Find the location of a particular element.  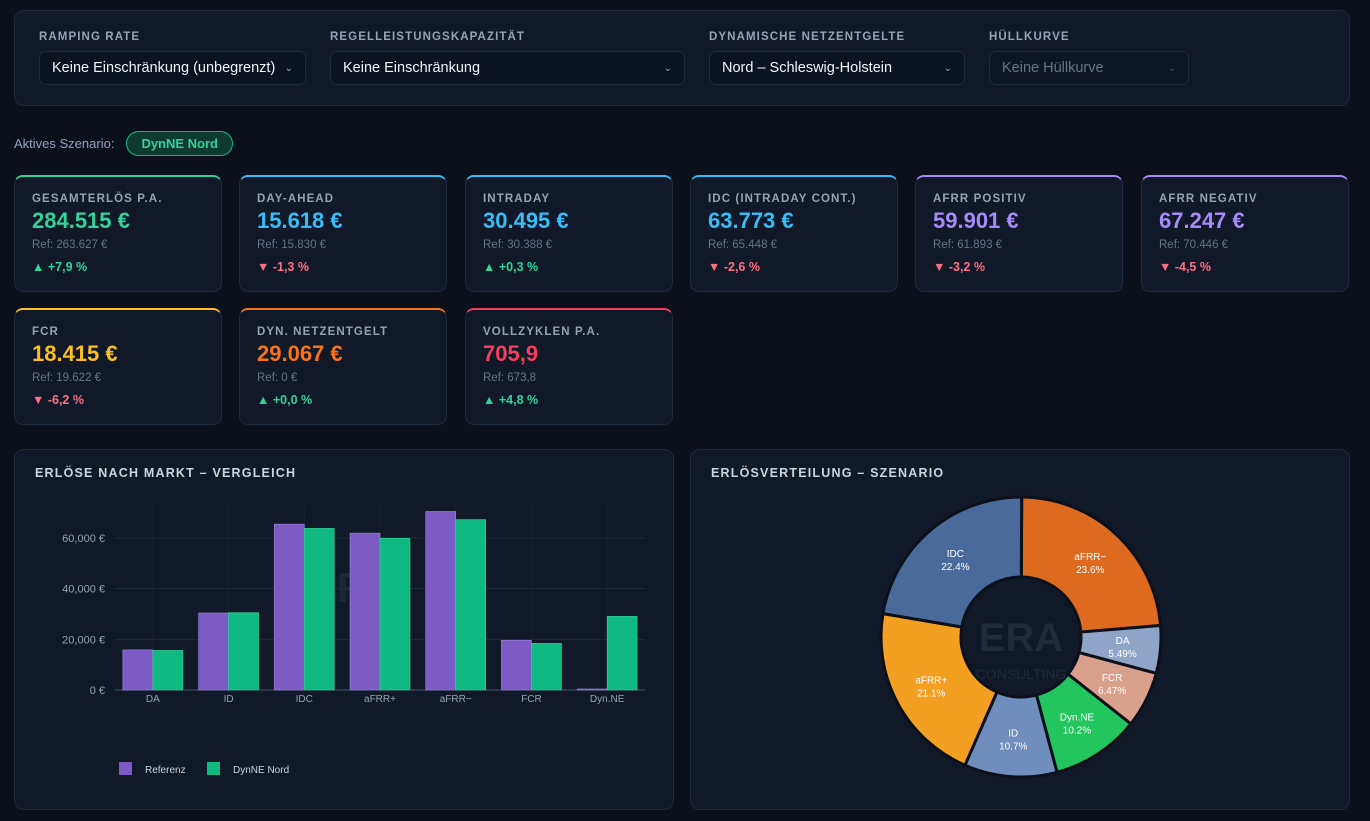

kpi-delta: ▼ -1,3 % is located at coordinates (283, 267).